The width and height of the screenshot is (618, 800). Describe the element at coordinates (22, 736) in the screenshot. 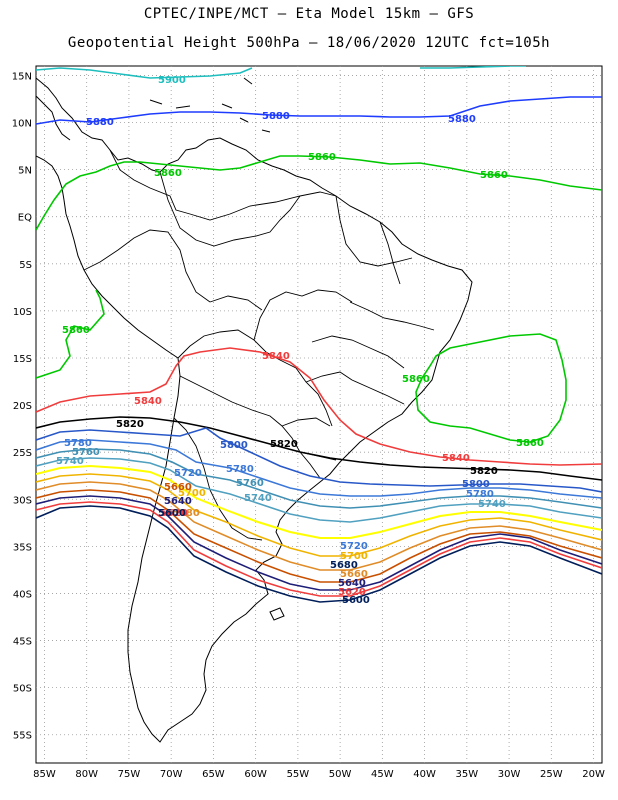

I see `latitude-label: 55S` at that location.